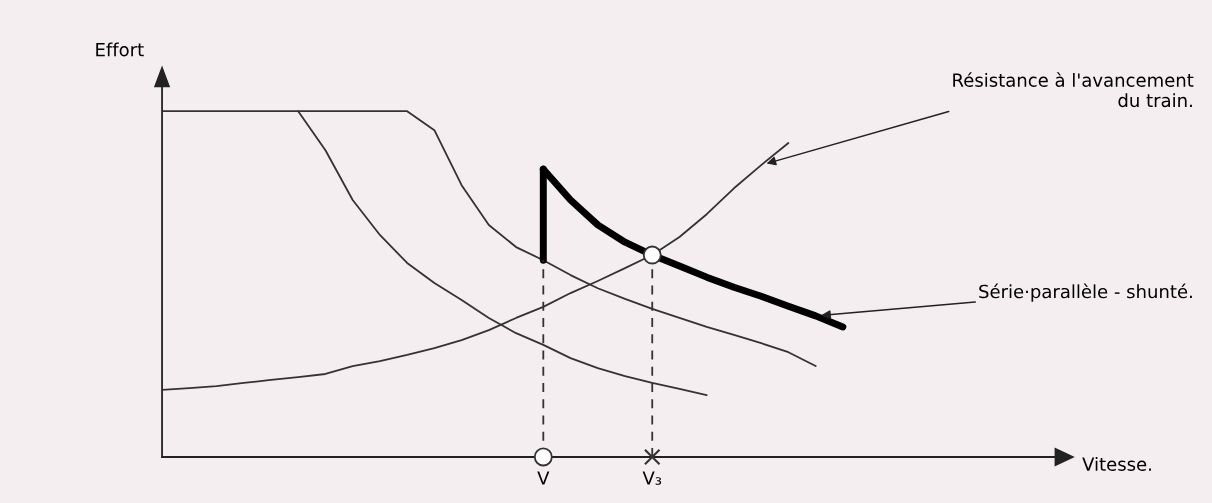 The image size is (1212, 503). Describe the element at coordinates (1085, 292) in the screenshot. I see `text: Série·parallèle - shunté.` at that location.